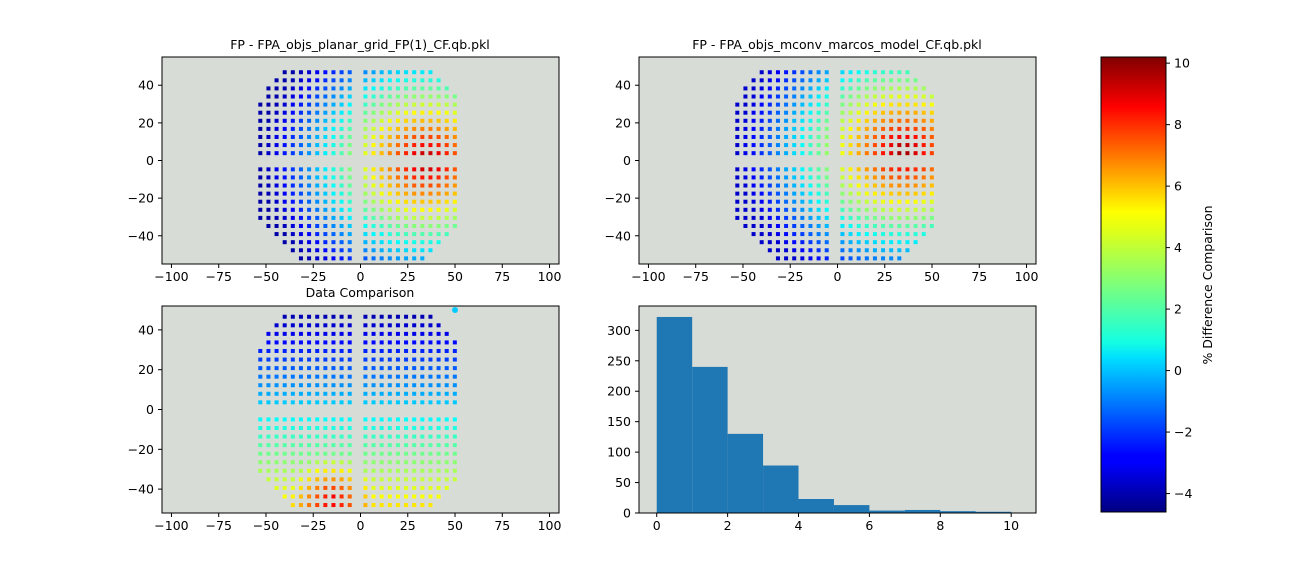  What do you see at coordinates (837, 160) in the screenshot?
I see `plot-area` at bounding box center [837, 160].